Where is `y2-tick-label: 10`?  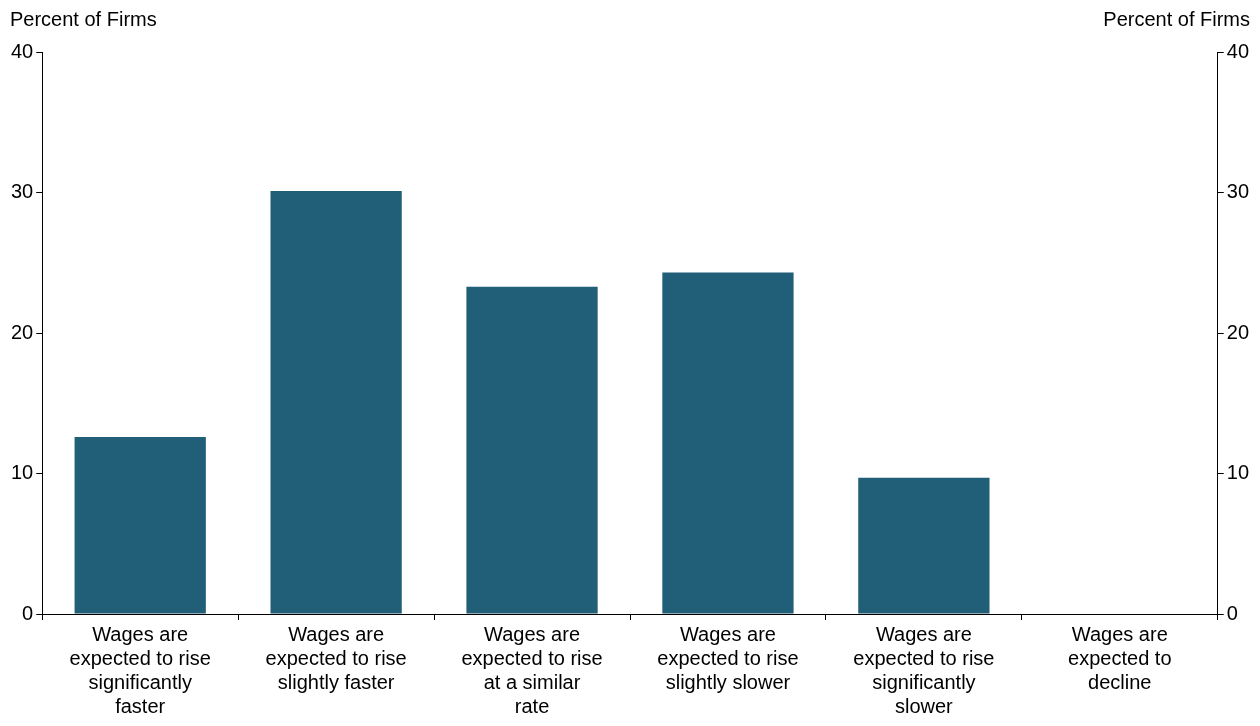
y2-tick-label: 10 is located at coordinates (1237, 472).